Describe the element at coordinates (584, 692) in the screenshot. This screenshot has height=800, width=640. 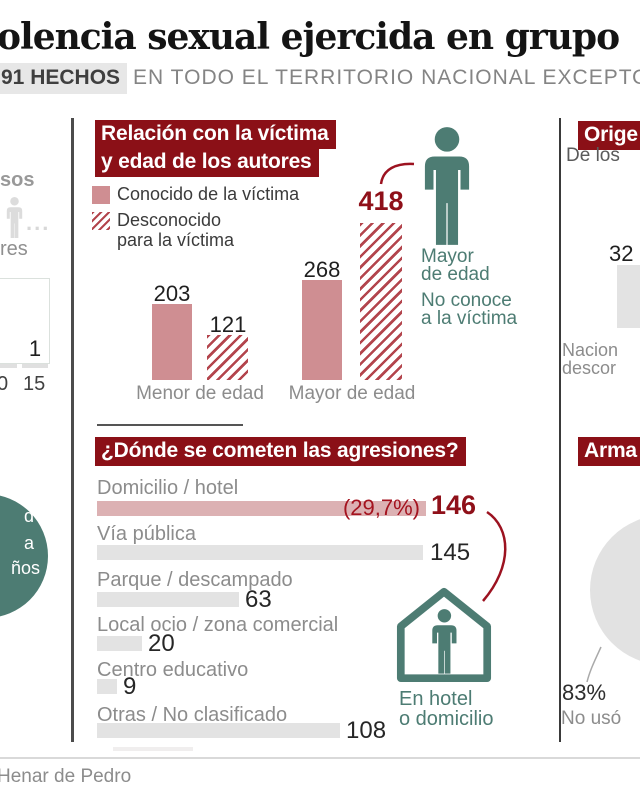
I see `weapons-pct: 83%` at that location.